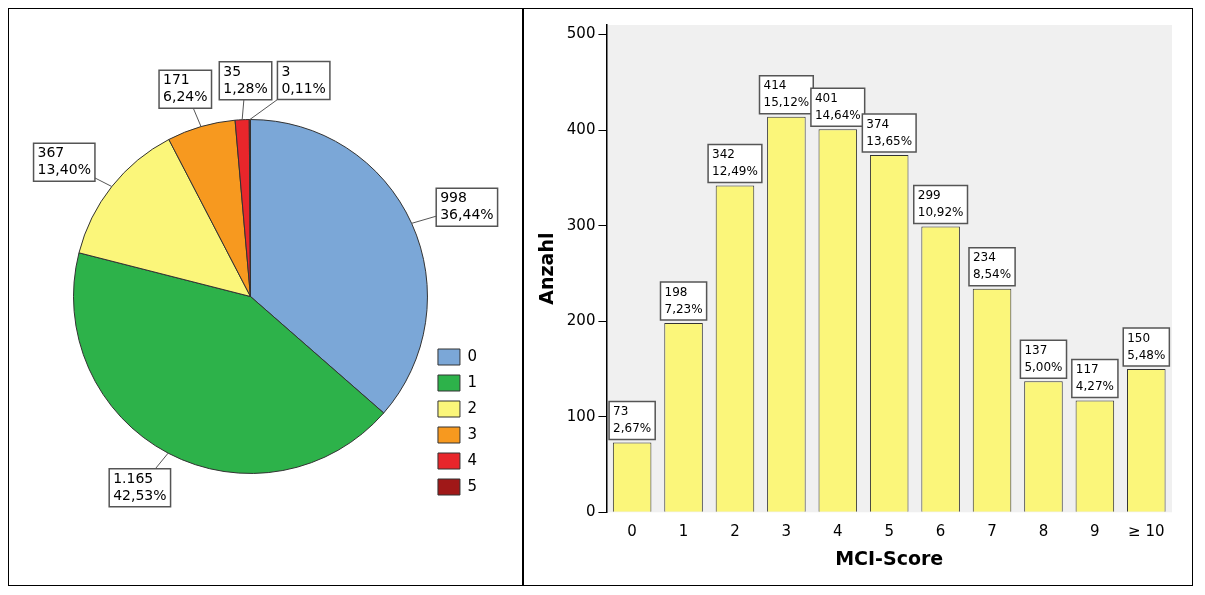  I want to click on x-axis-title: MCI-Score, so click(889, 557).